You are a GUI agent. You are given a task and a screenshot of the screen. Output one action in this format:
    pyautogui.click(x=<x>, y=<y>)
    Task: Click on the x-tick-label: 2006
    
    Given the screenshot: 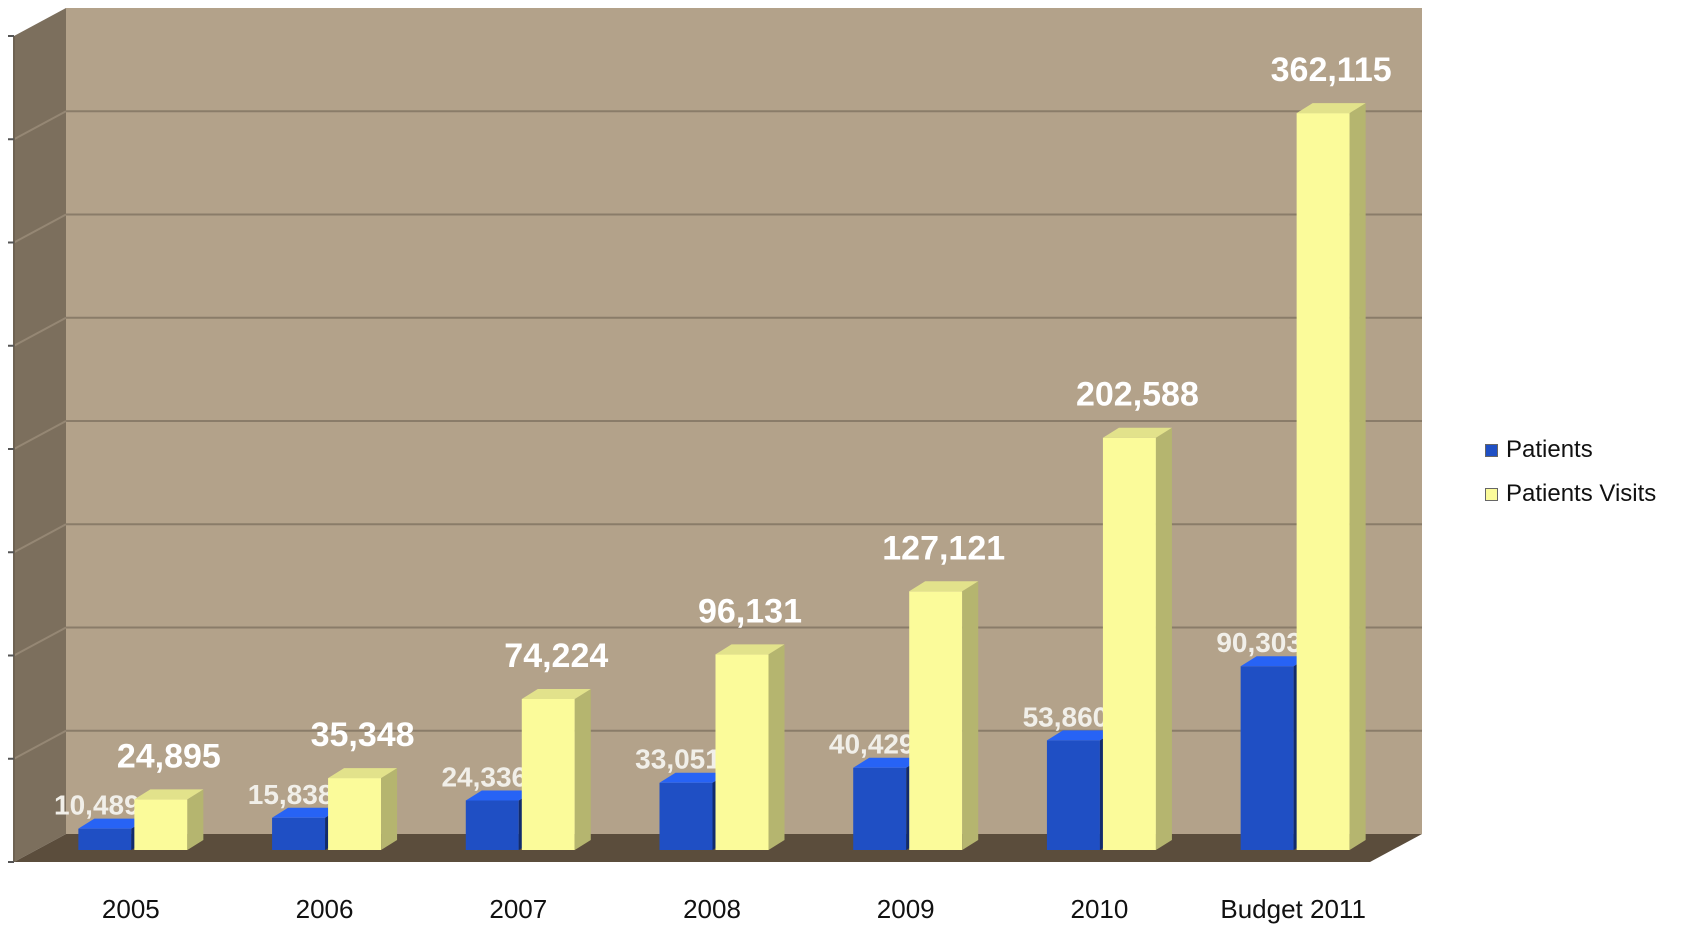 What is the action you would take?
    pyautogui.click(x=325, y=909)
    